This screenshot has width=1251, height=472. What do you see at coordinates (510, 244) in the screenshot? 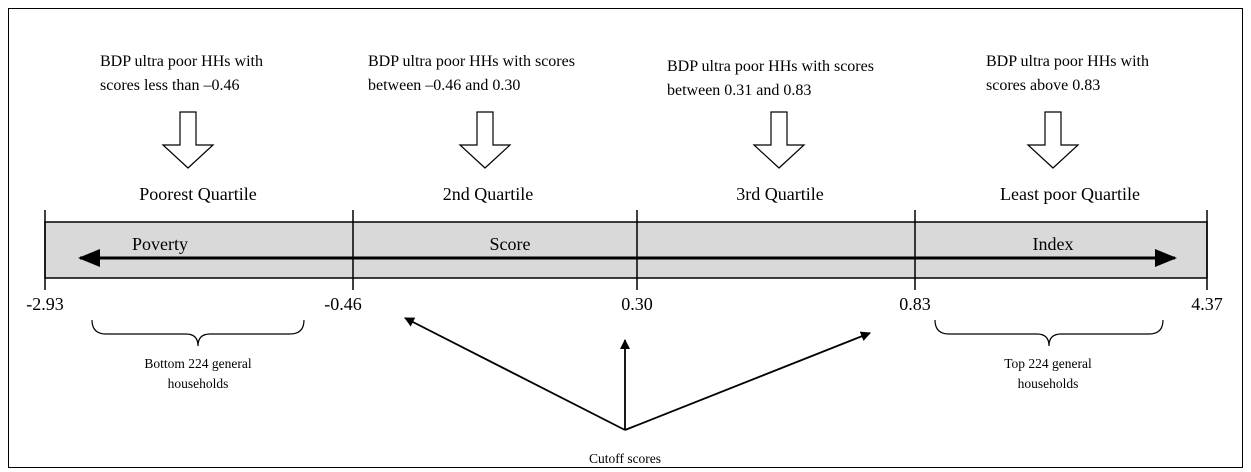
I see `bar-label: Score` at bounding box center [510, 244].